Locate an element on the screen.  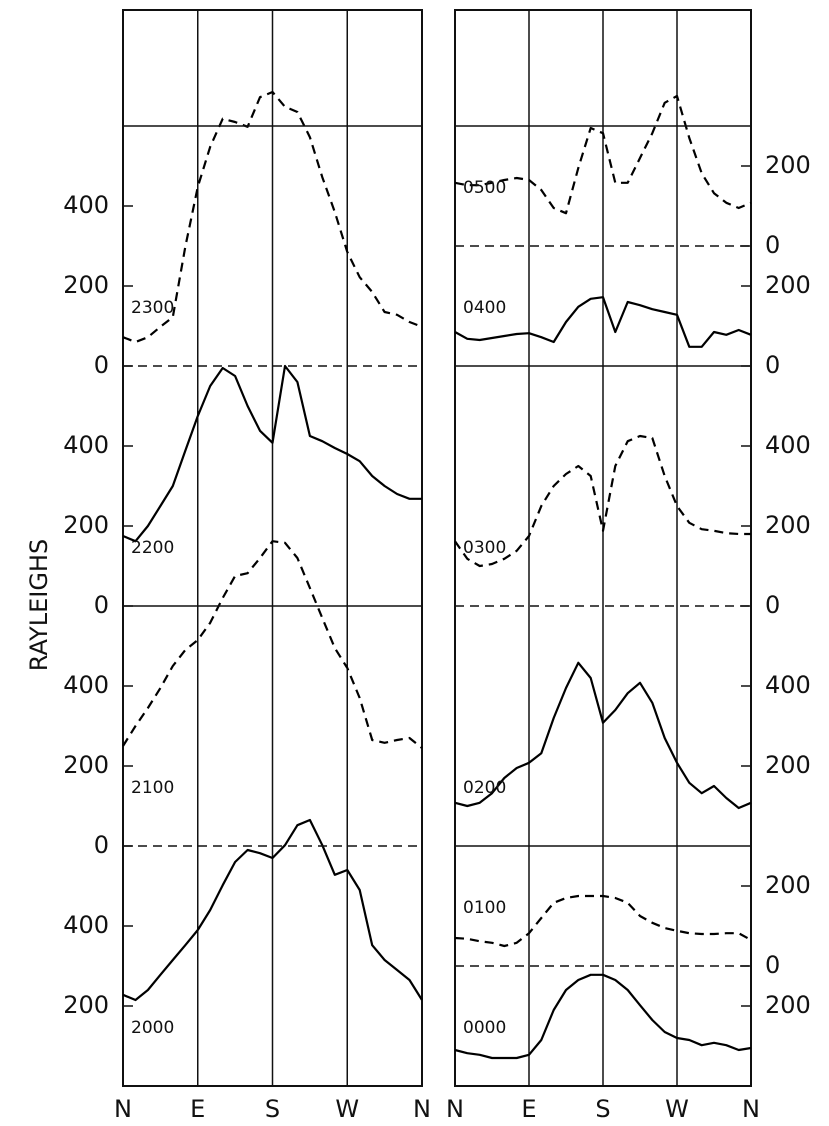
series-label: 0500 is located at coordinates (484, 188).